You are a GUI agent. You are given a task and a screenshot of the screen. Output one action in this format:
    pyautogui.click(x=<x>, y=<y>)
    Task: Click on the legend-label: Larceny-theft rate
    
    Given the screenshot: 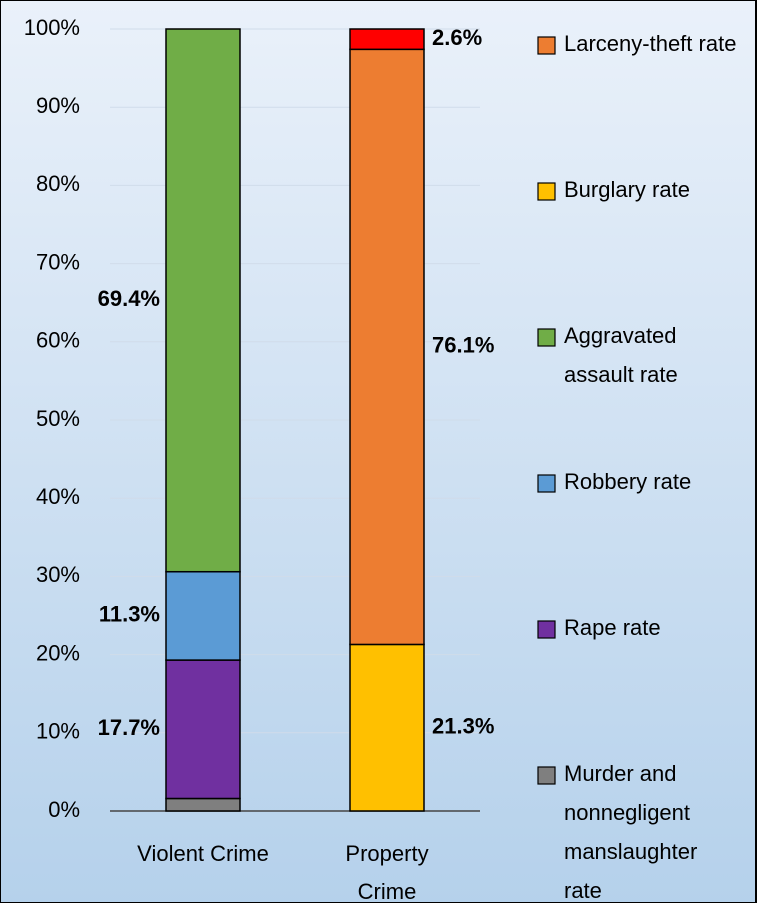 What is the action you would take?
    pyautogui.click(x=650, y=43)
    